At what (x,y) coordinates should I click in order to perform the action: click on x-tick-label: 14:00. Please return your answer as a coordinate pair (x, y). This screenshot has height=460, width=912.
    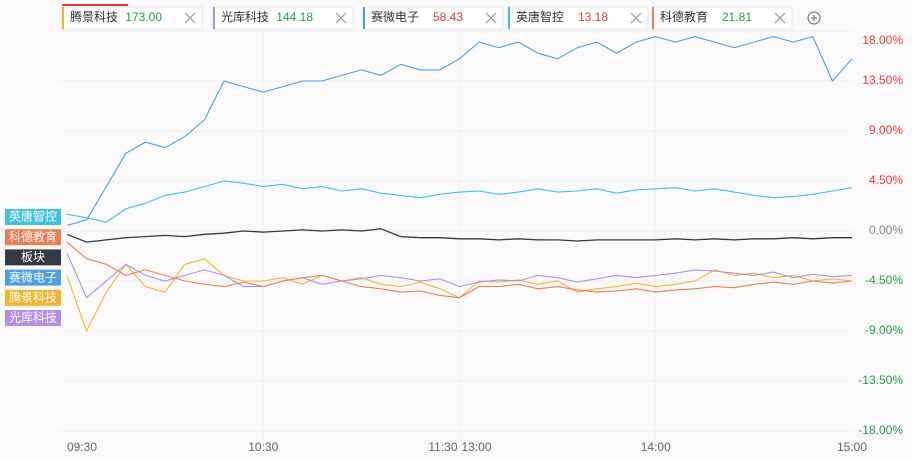
    Looking at the image, I should click on (656, 447).